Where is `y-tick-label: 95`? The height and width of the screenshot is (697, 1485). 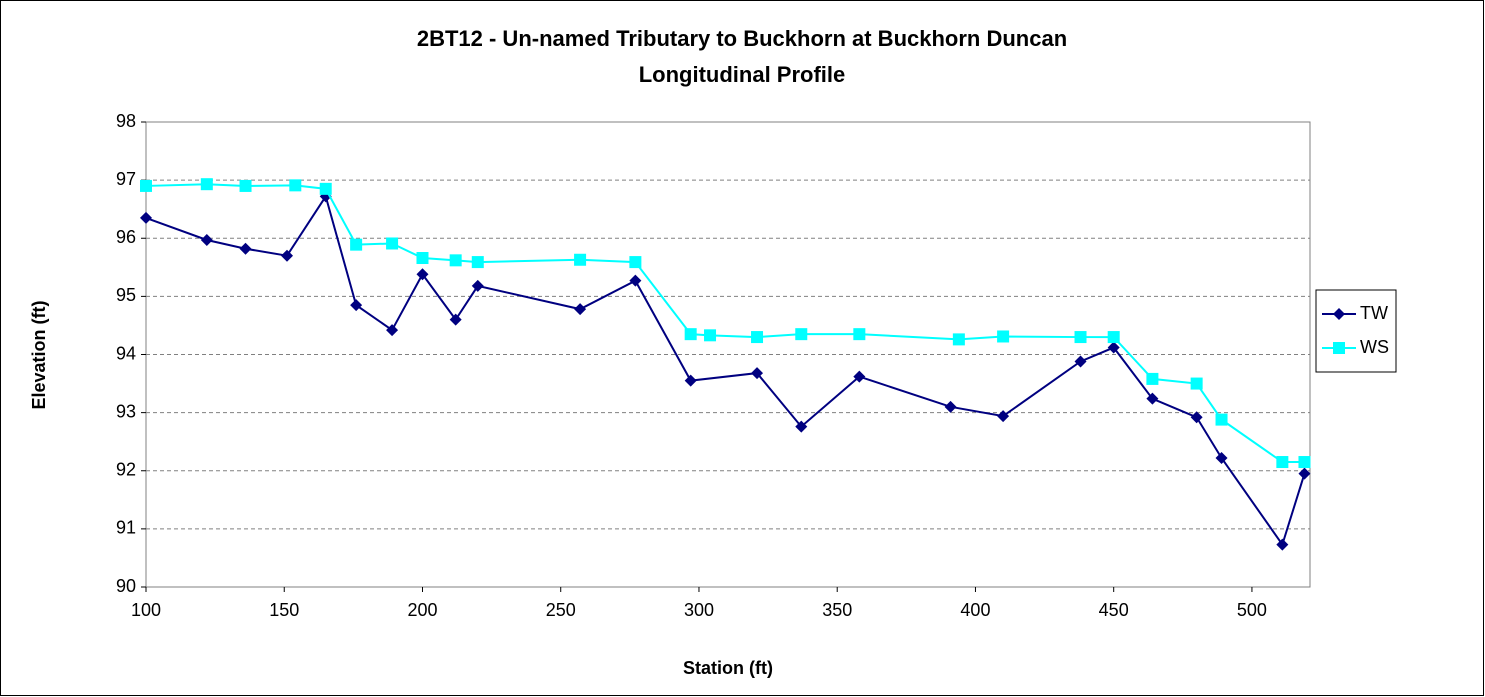
y-tick-label: 95 is located at coordinates (126, 295).